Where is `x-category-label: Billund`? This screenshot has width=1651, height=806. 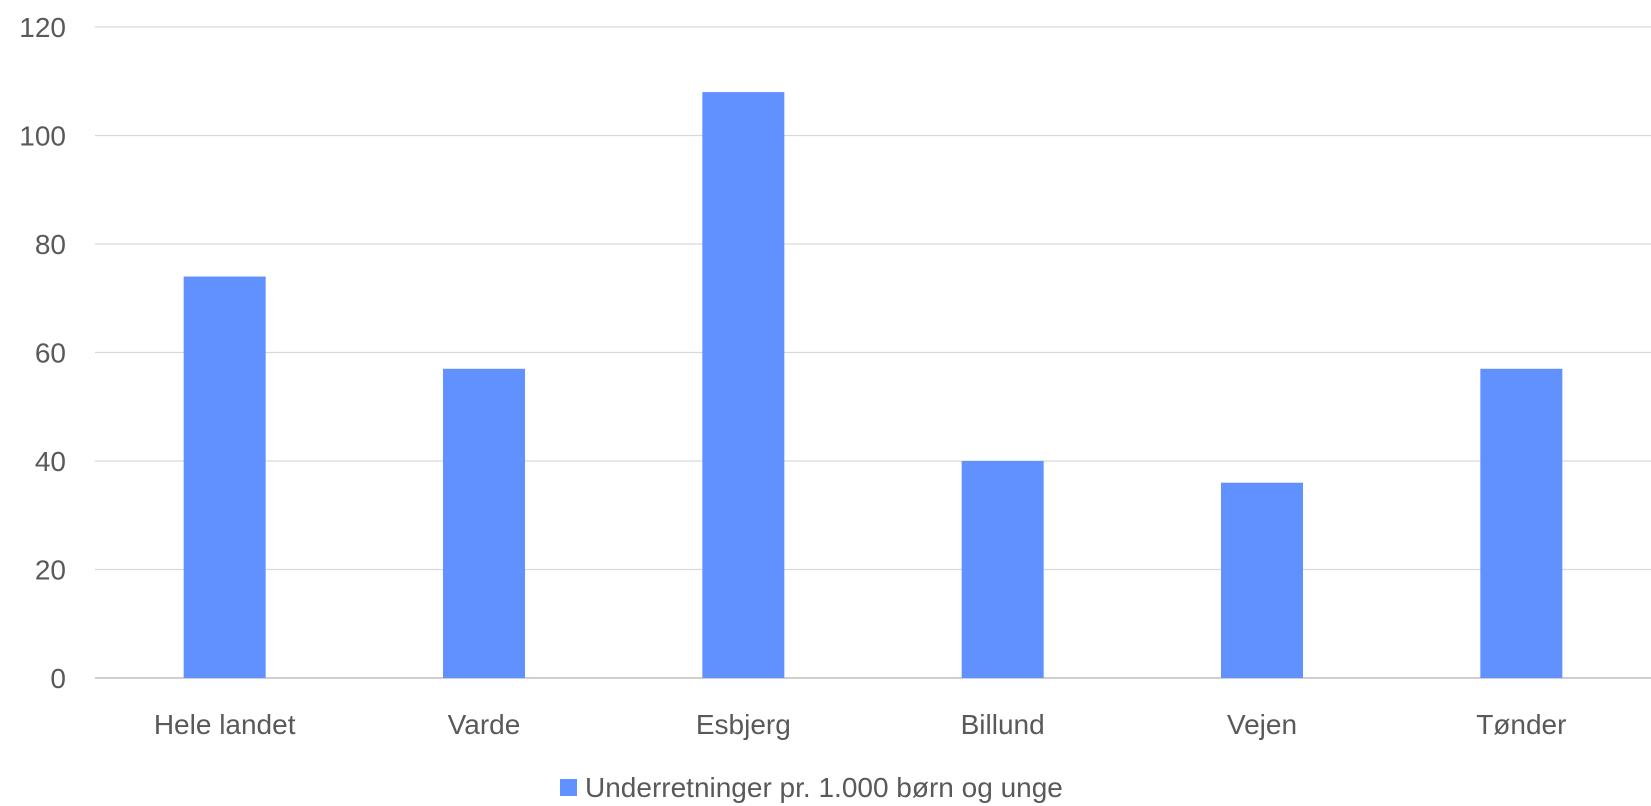 x-category-label: Billund is located at coordinates (1003, 724).